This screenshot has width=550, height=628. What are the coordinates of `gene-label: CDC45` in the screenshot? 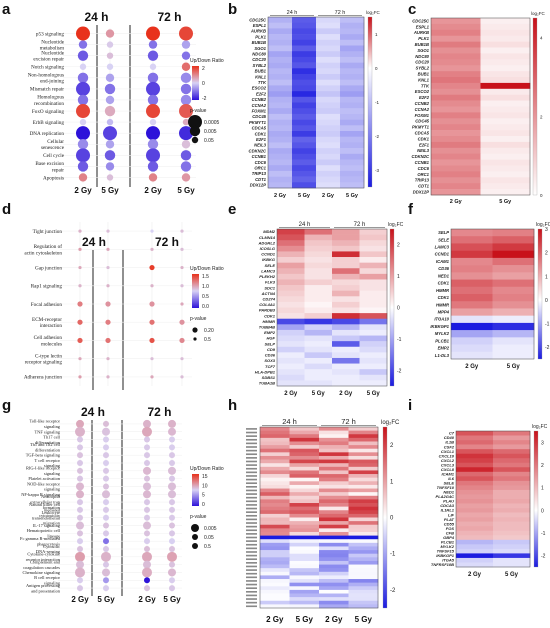 It's located at (422, 121).